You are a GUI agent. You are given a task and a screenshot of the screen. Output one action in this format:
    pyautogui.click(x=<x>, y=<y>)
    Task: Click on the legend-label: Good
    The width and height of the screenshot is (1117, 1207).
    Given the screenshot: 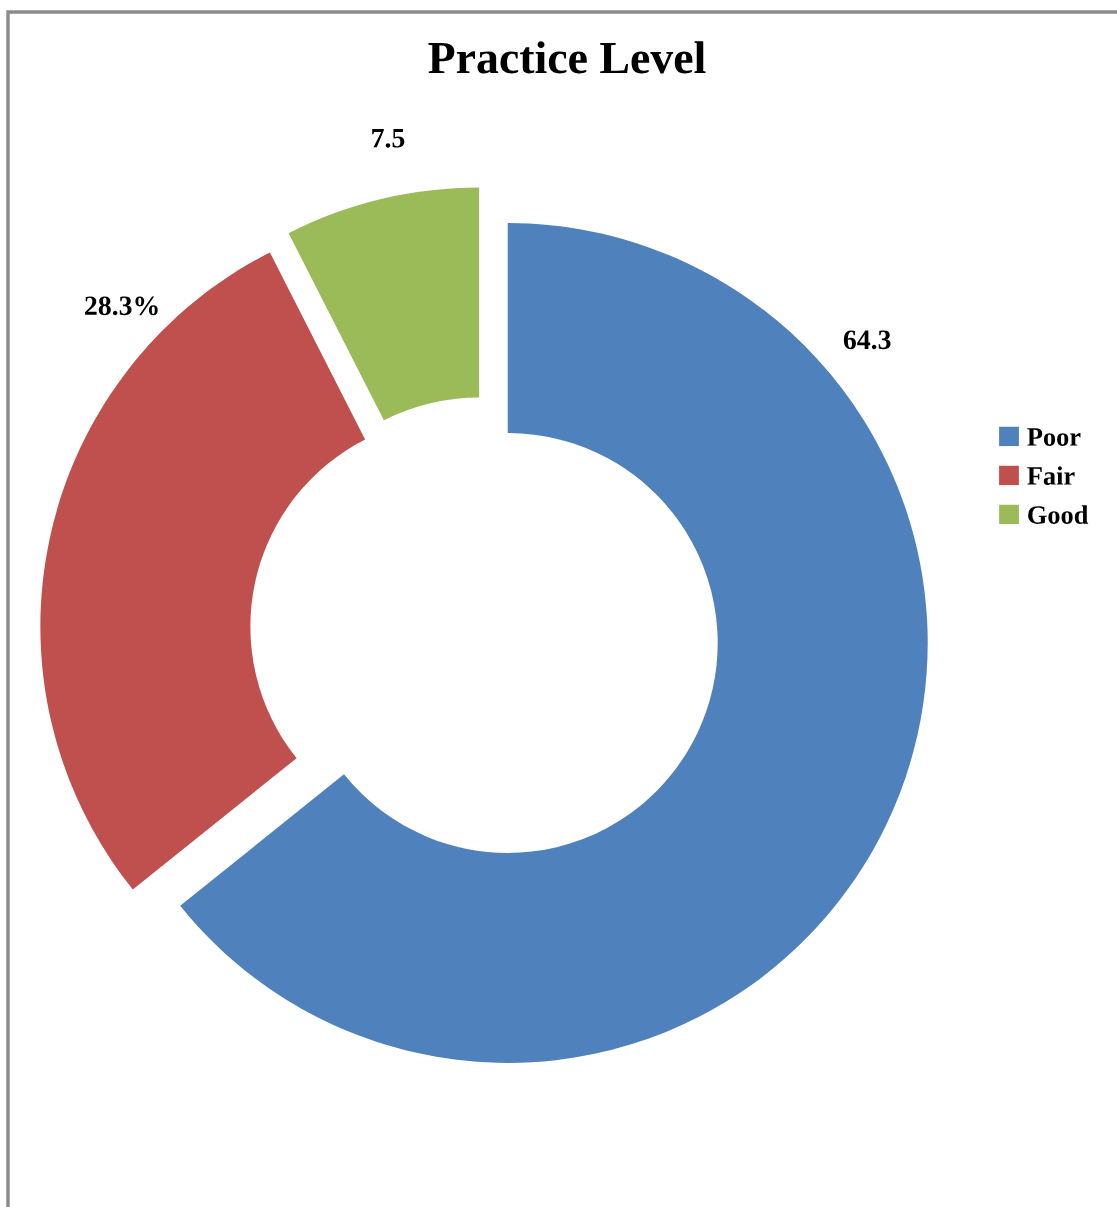 What is the action you would take?
    pyautogui.click(x=1058, y=514)
    